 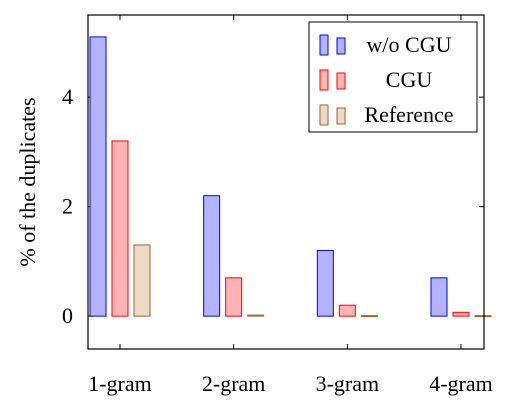 What do you see at coordinates (256, 315) in the screenshot?
I see `bar-reference-2-gram` at bounding box center [256, 315].